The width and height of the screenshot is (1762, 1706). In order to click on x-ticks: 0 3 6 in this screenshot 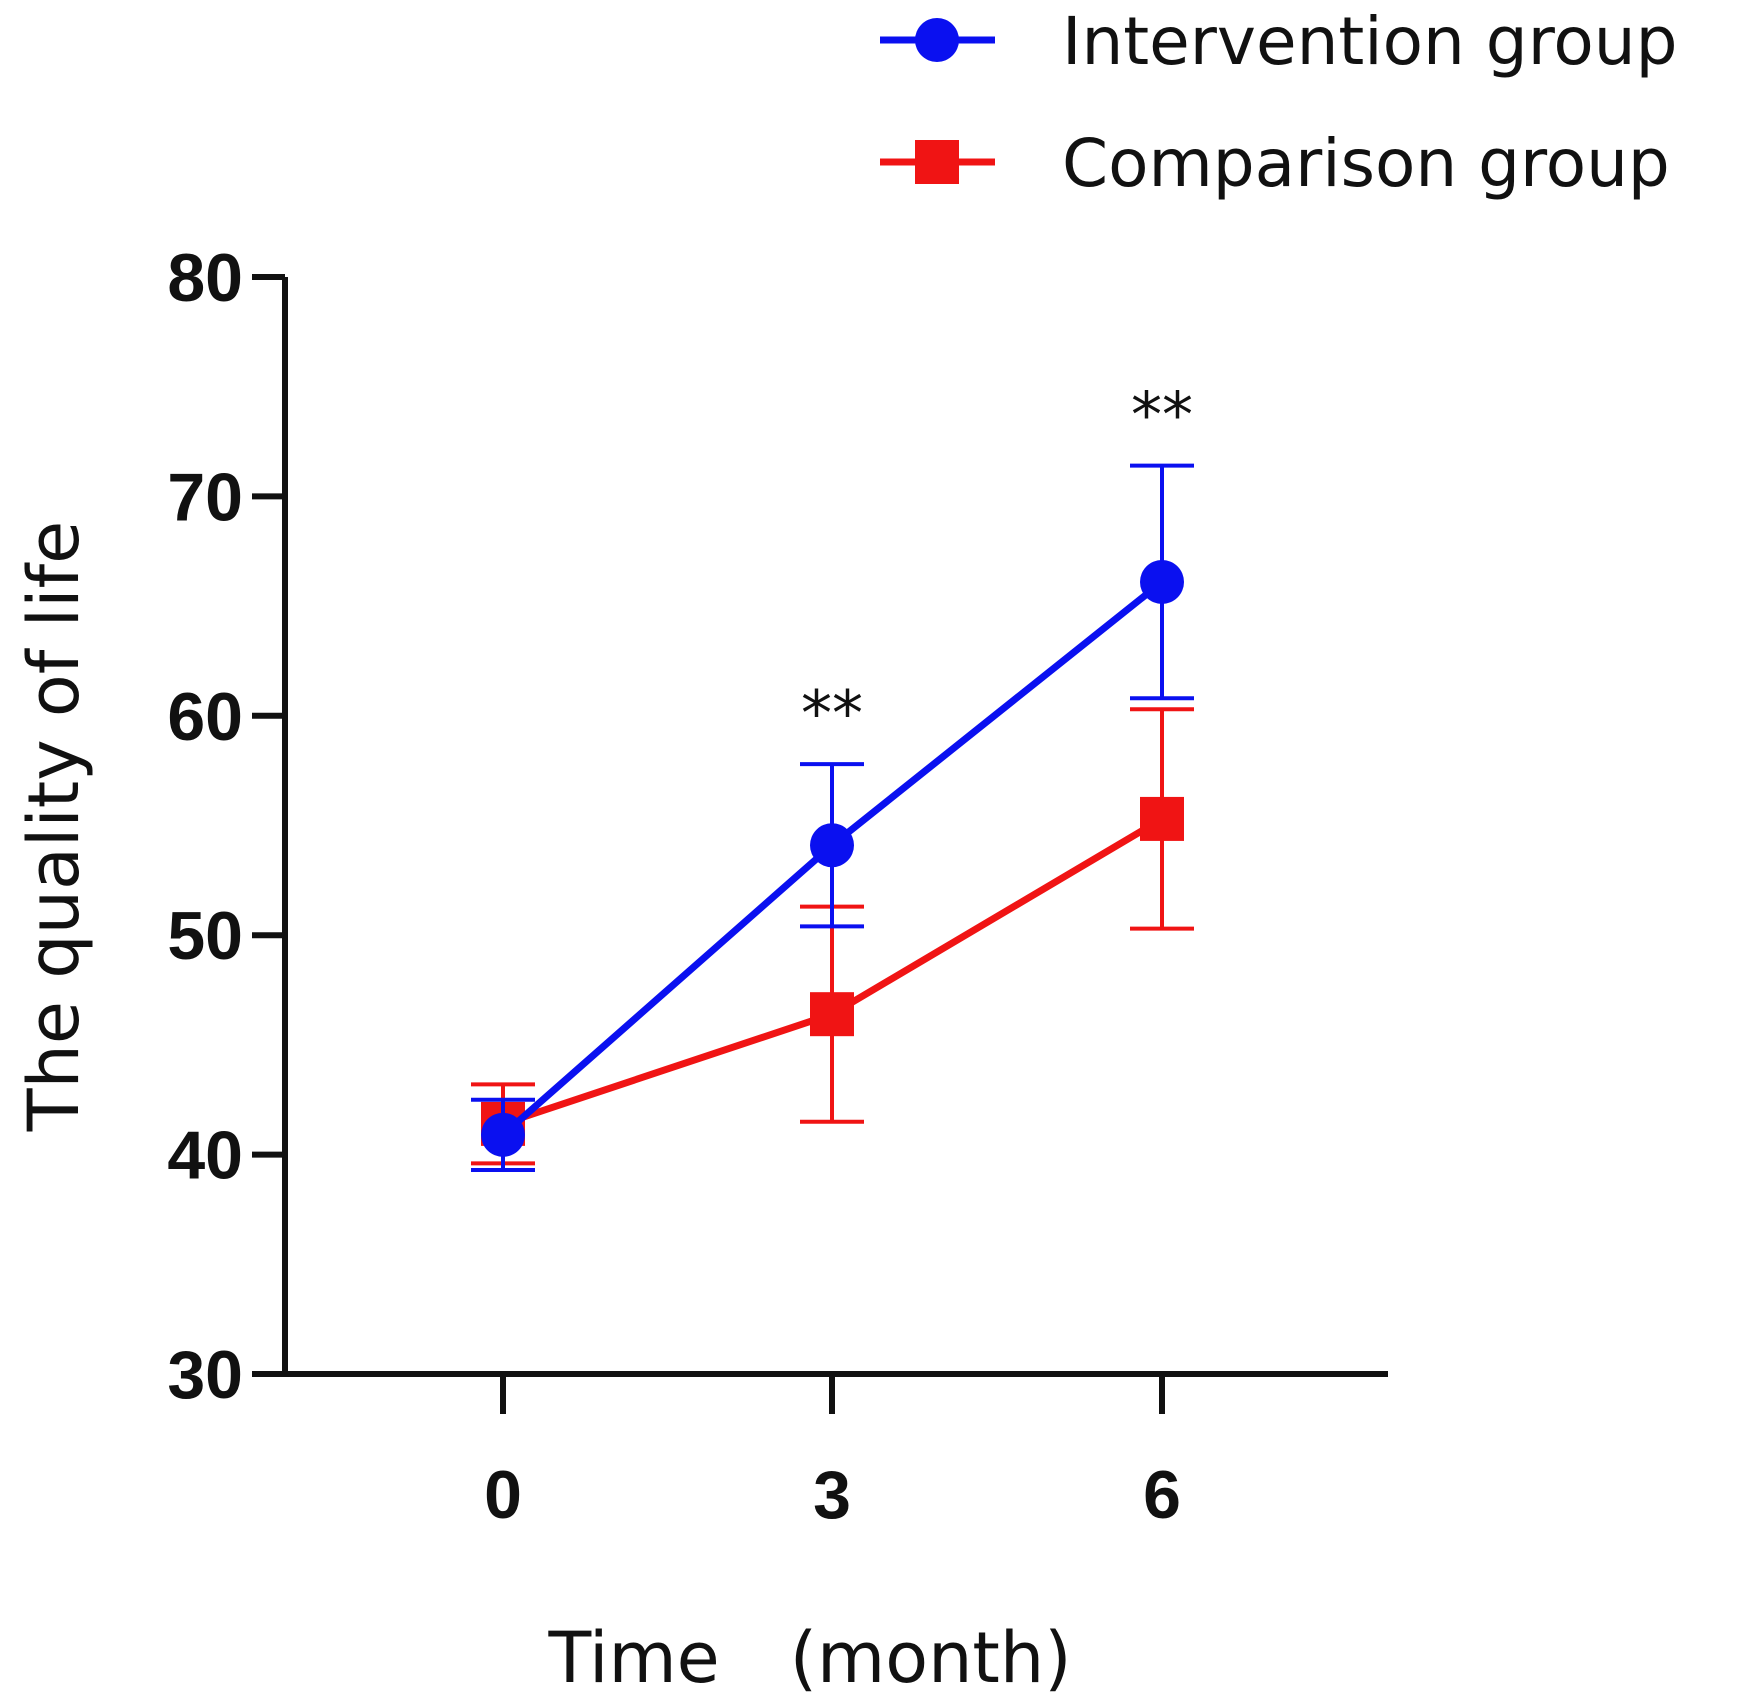, I will do `click(832, 1453)`.